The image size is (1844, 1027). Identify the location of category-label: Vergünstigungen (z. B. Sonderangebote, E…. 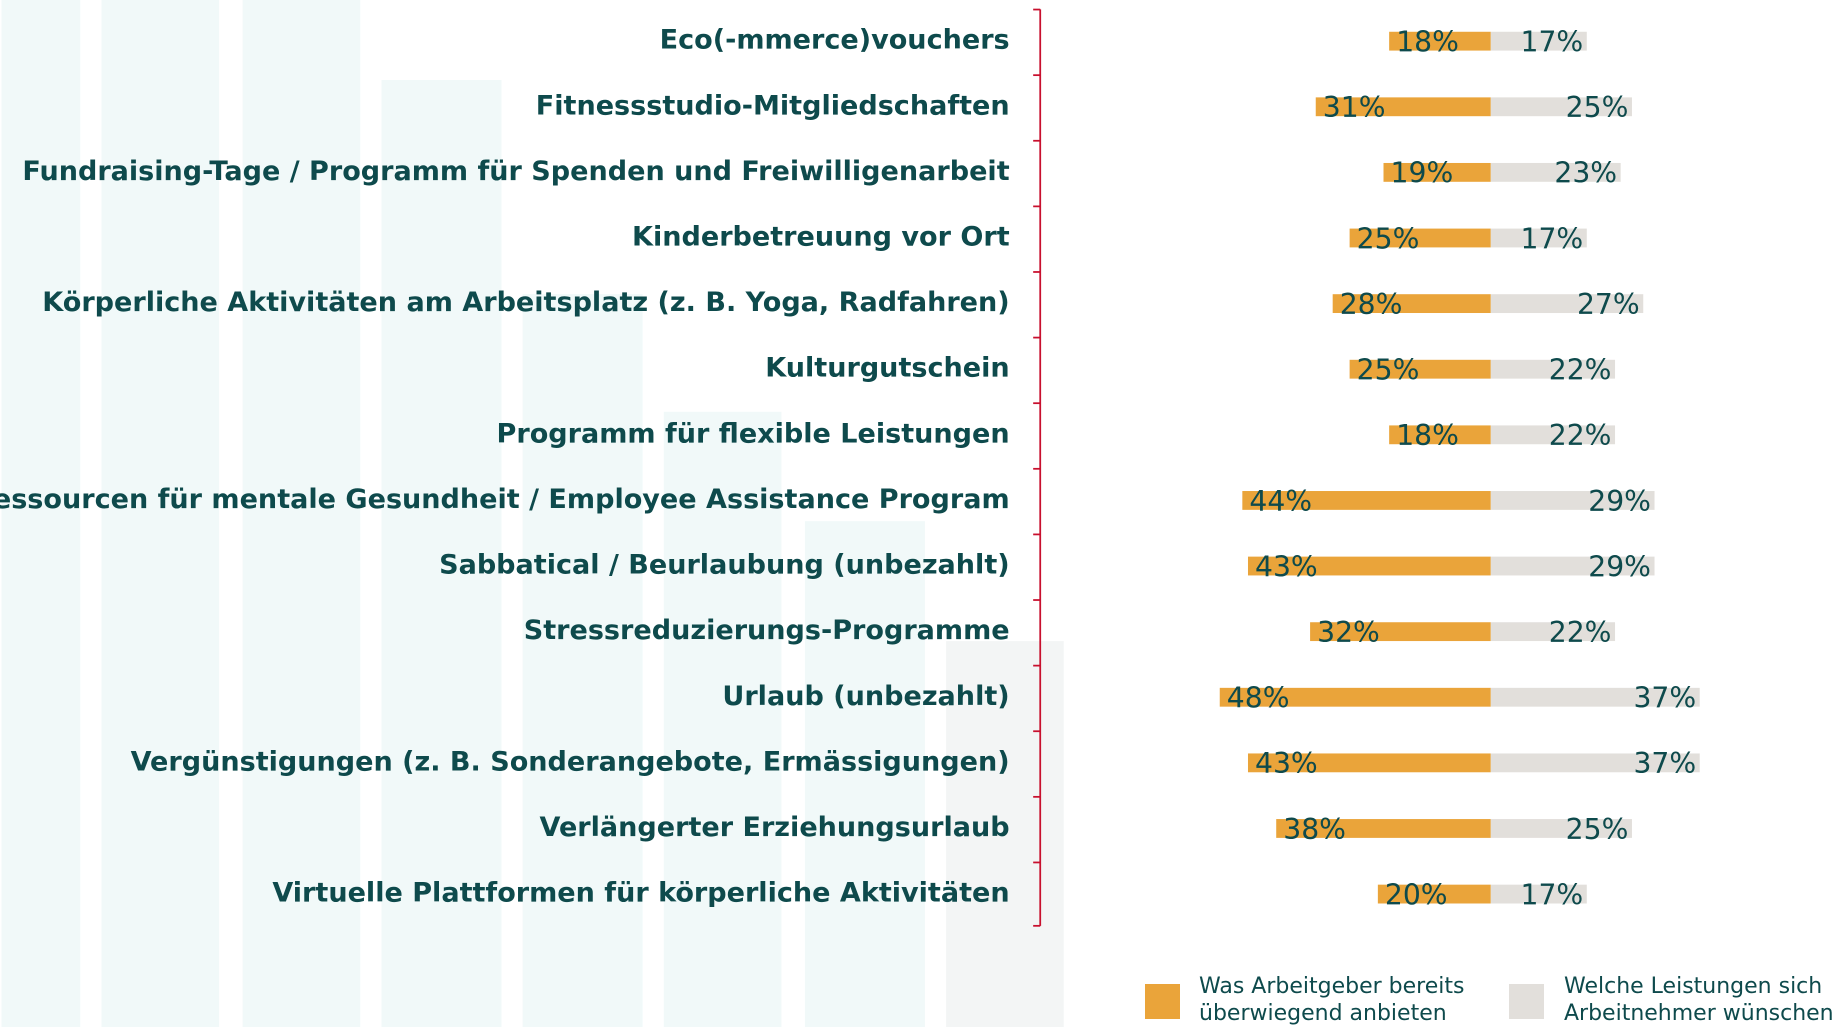
(570, 761).